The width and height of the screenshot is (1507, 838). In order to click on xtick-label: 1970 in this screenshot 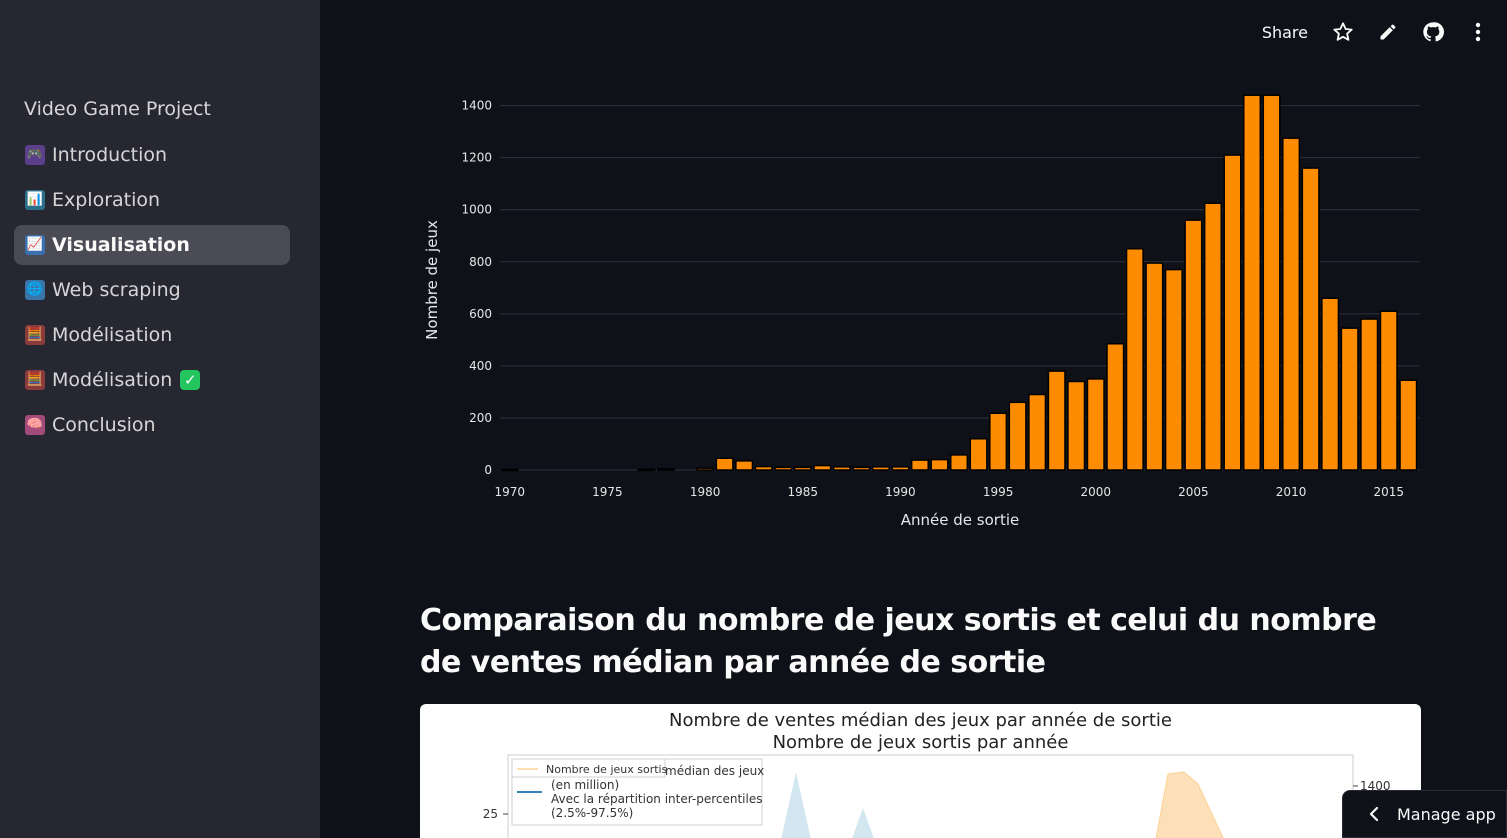, I will do `click(509, 492)`.